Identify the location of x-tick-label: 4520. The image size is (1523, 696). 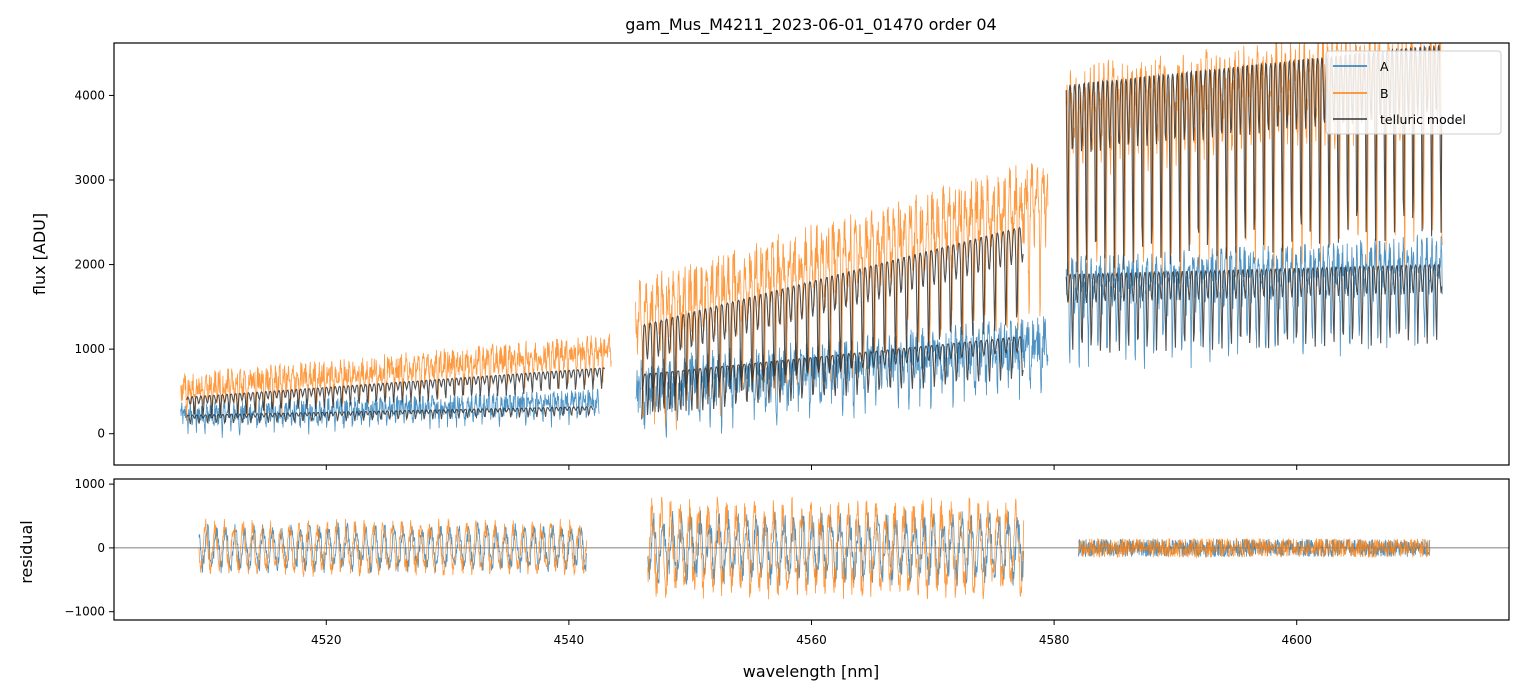
(326, 640).